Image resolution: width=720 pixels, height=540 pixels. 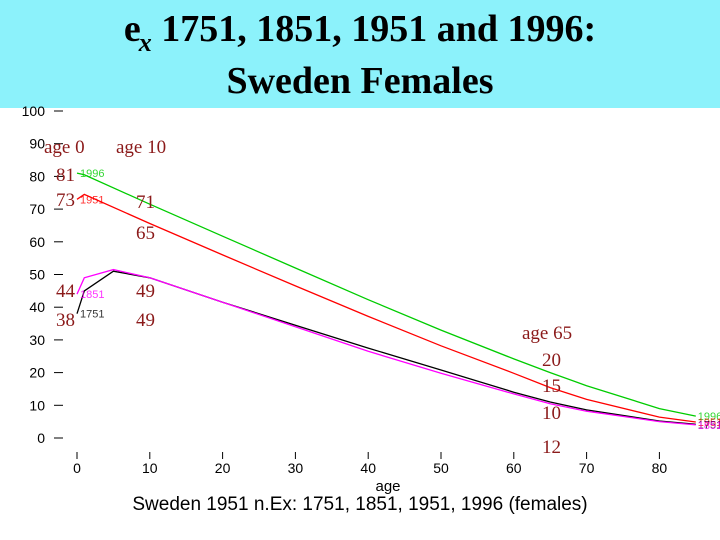 I want to click on series-start-label-1996: 1996, so click(x=92, y=174).